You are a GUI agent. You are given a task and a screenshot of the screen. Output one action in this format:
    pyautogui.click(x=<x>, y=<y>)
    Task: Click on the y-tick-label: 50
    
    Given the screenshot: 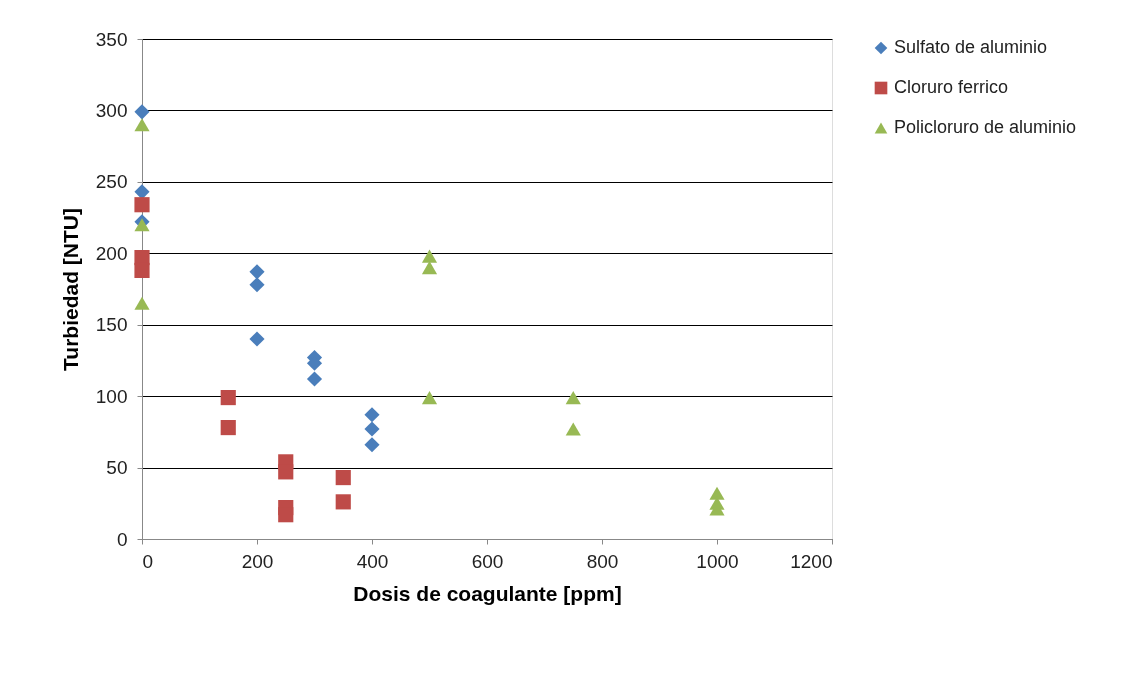 What is the action you would take?
    pyautogui.click(x=117, y=468)
    